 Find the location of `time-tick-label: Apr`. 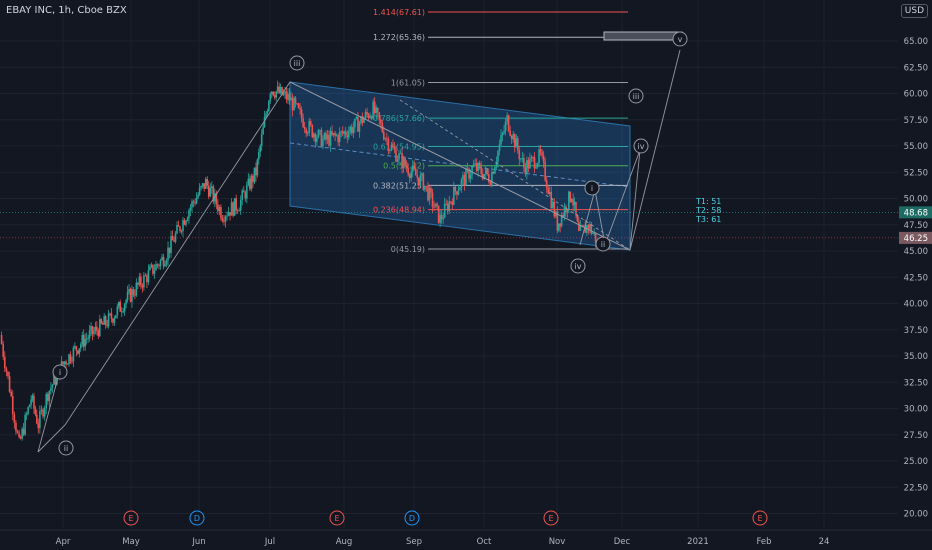

time-tick-label: Apr is located at coordinates (63, 542).